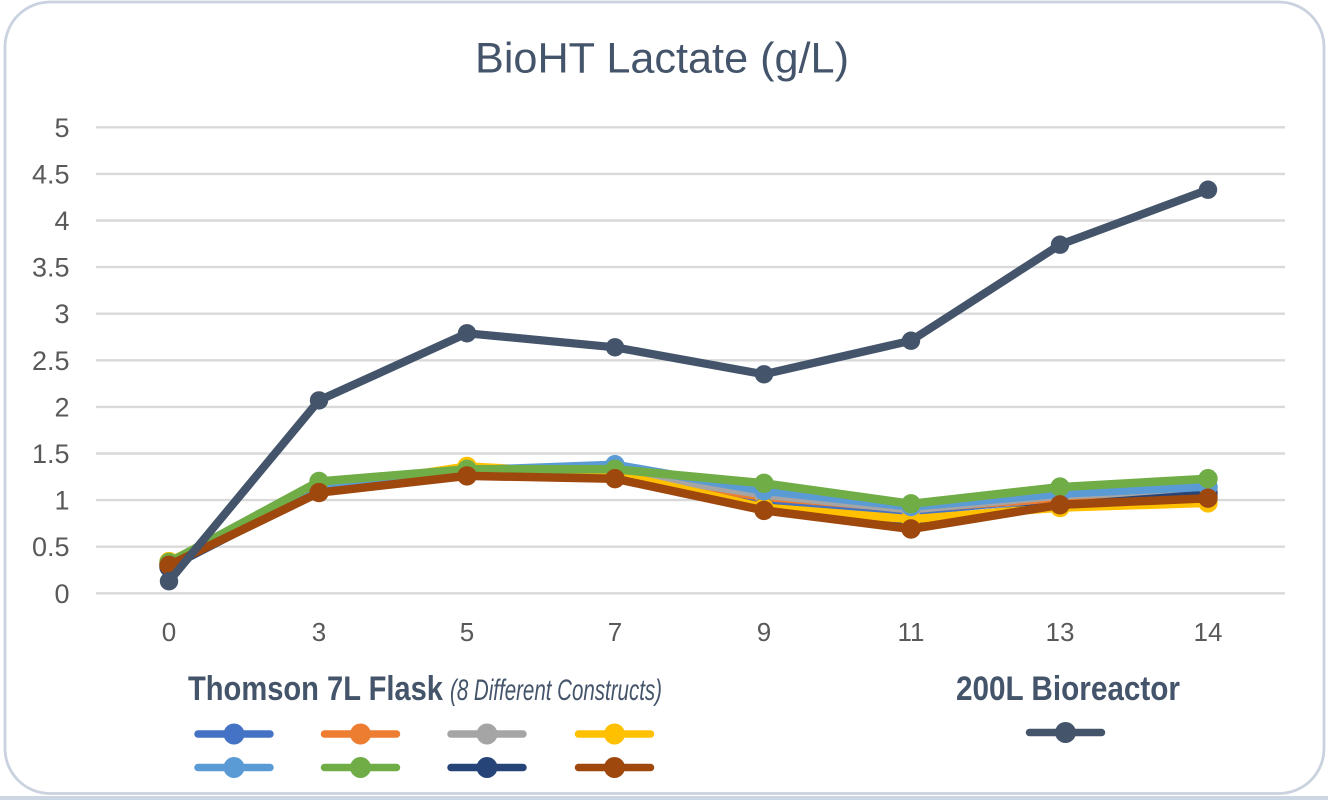  Describe the element at coordinates (764, 632) in the screenshot. I see `svg-text: 9` at that location.